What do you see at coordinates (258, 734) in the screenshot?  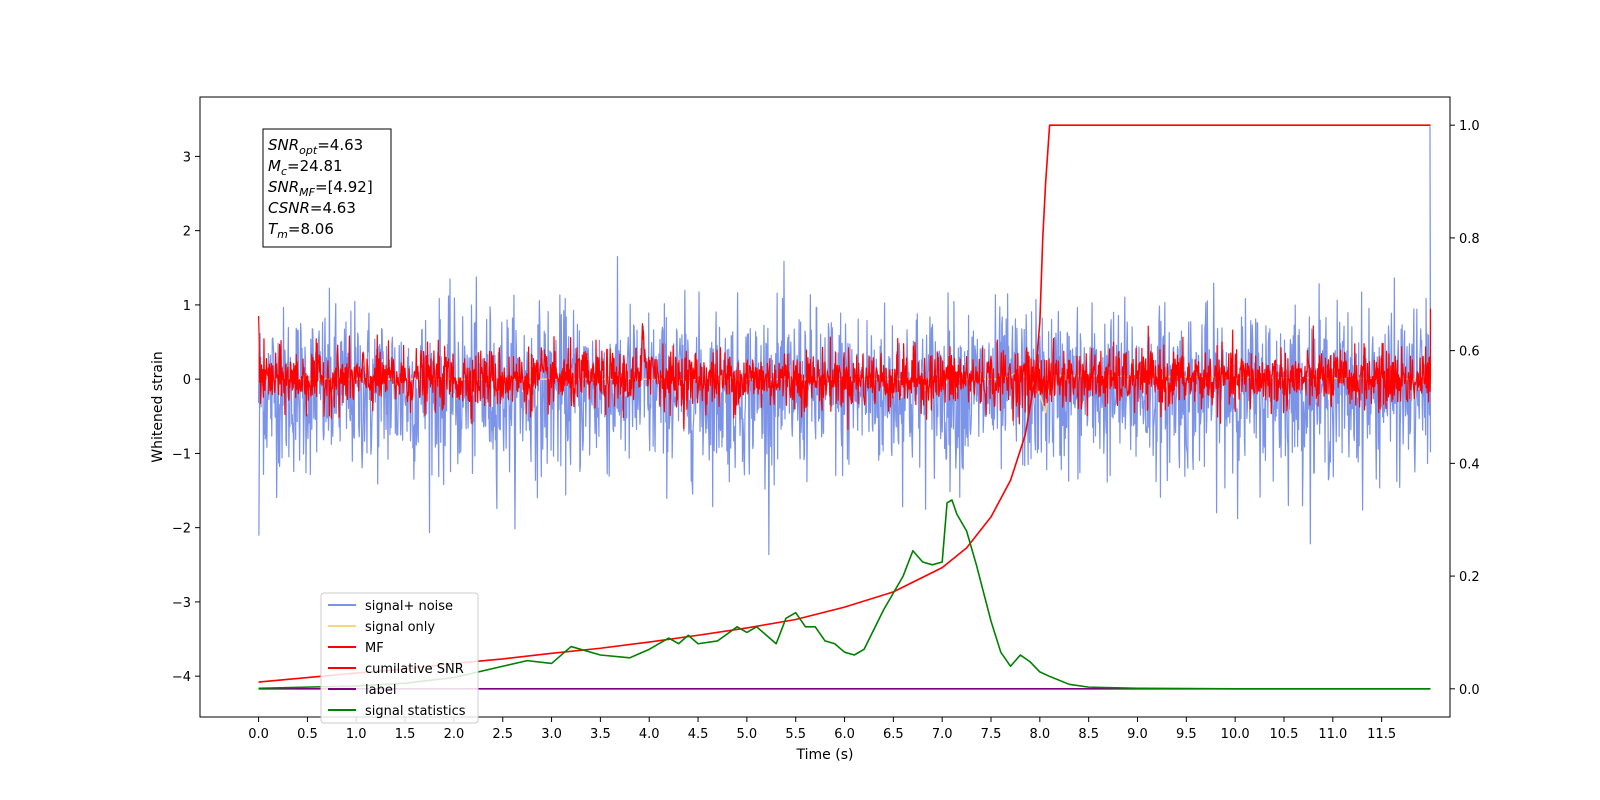 I see `x-tick-label: 0.0` at bounding box center [258, 734].